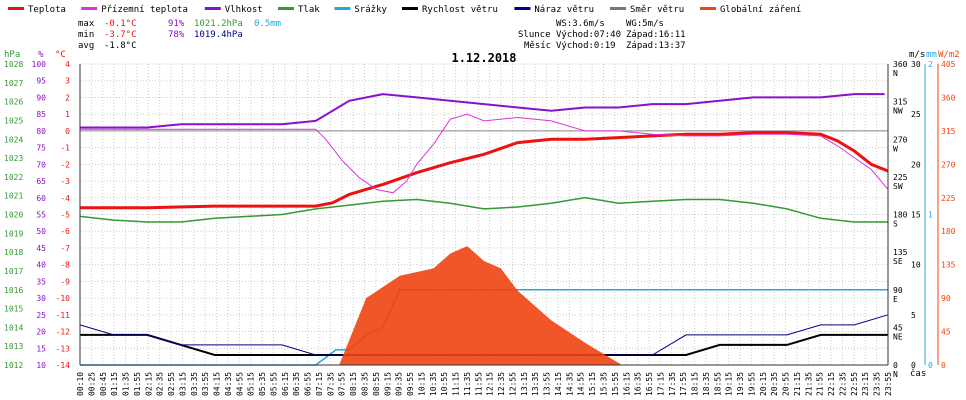  What do you see at coordinates (656, 46) in the screenshot?
I see `moonset-info: Západ:13:37` at bounding box center [656, 46].